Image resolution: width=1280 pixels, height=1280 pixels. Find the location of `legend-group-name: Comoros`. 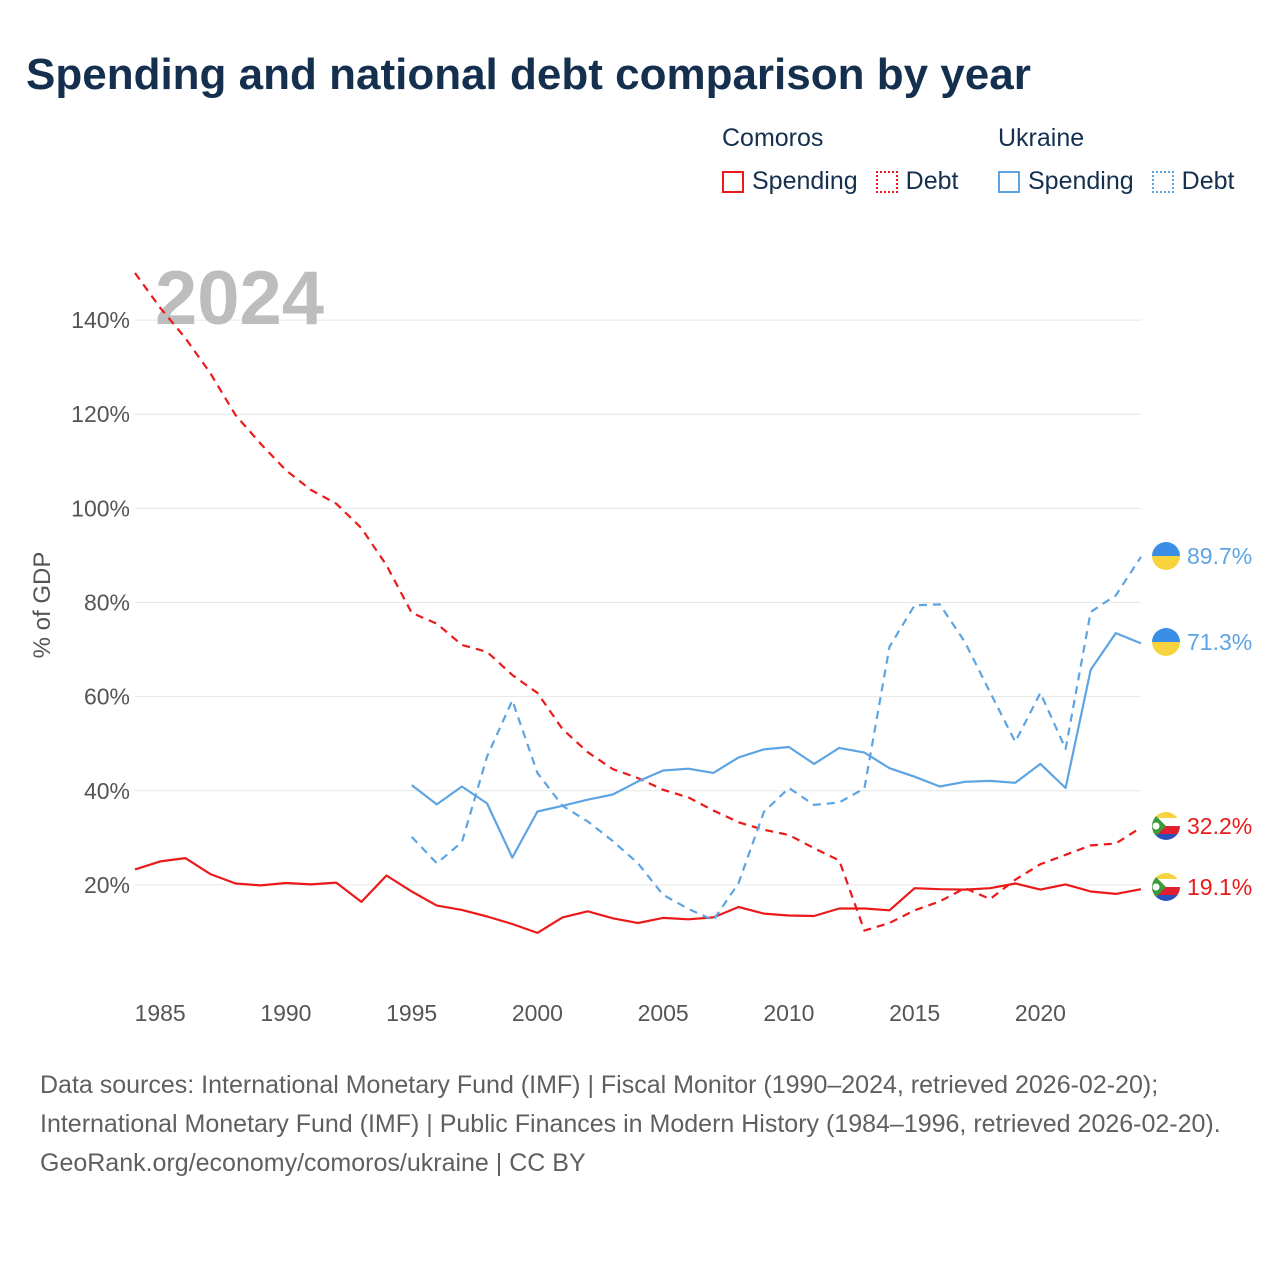

legend-group-name: Comoros is located at coordinates (773, 138).